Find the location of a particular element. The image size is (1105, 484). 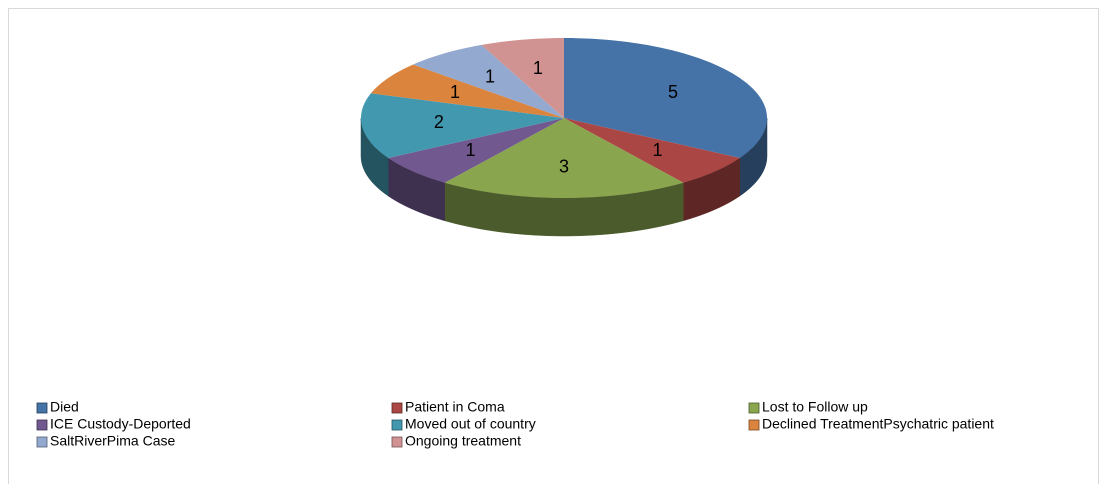

legend-label: Lost to Follow up is located at coordinates (815, 407).